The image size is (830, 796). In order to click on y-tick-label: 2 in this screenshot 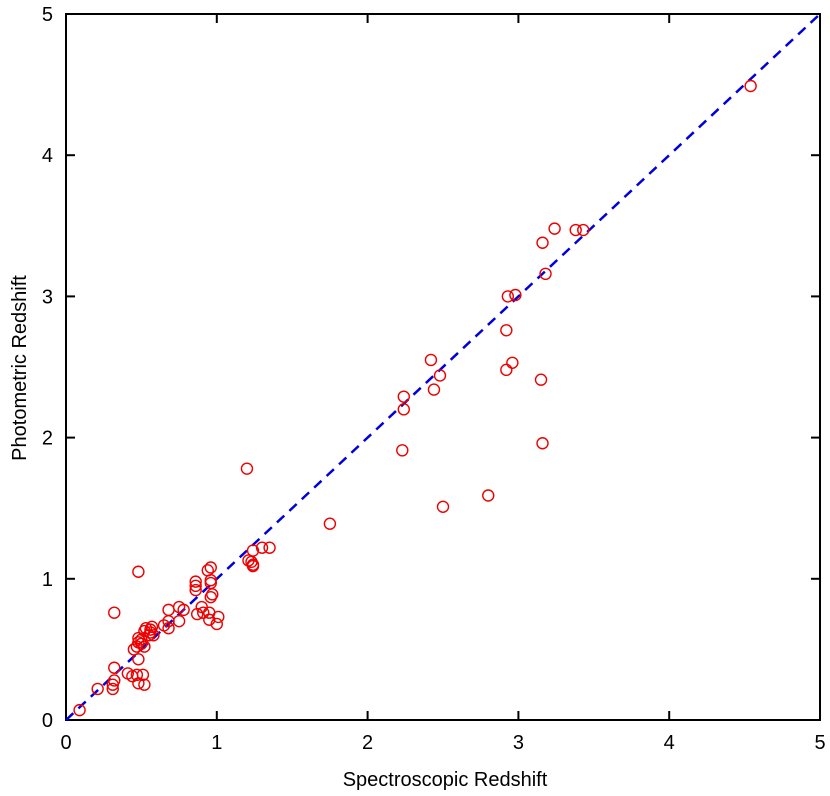, I will do `click(47, 439)`.